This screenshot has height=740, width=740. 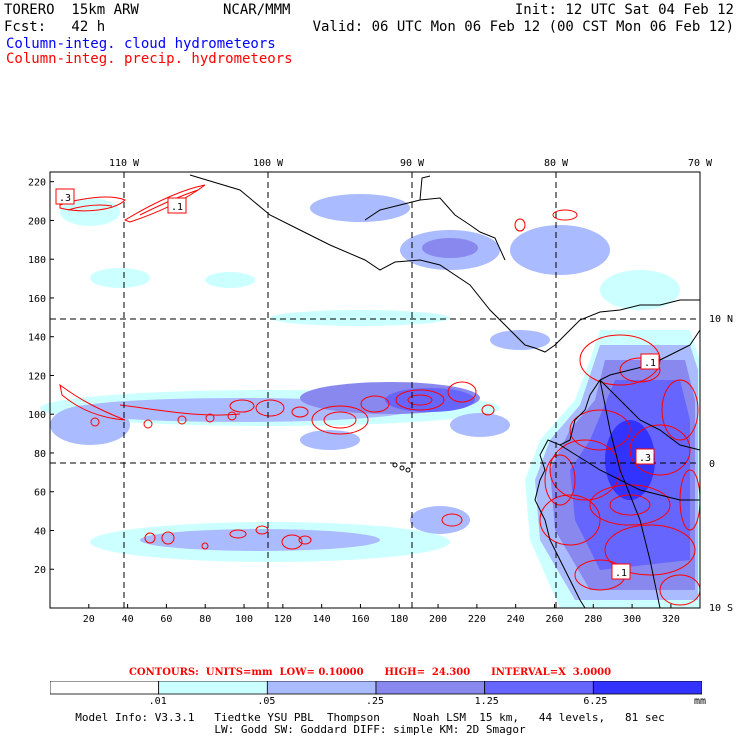 I want to click on x-tick-label: 40, so click(x=128, y=619).